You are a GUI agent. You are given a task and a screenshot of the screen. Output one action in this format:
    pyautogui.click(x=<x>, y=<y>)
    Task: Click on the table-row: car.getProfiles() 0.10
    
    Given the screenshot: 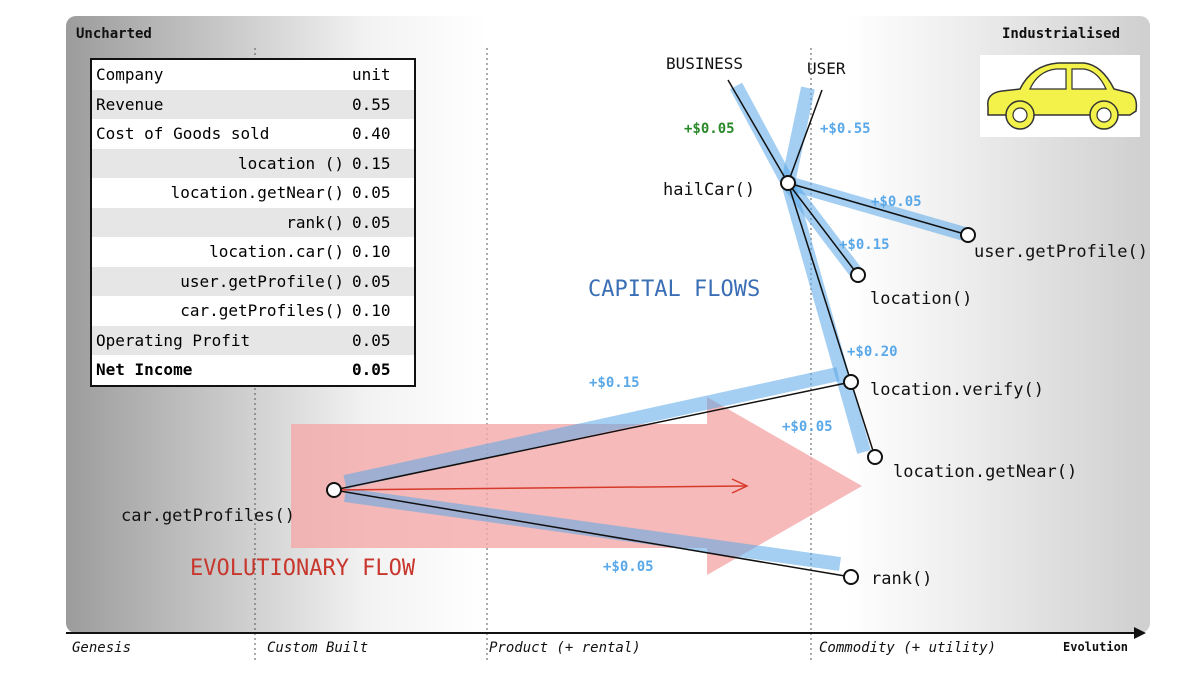 What is the action you would take?
    pyautogui.click(x=253, y=311)
    